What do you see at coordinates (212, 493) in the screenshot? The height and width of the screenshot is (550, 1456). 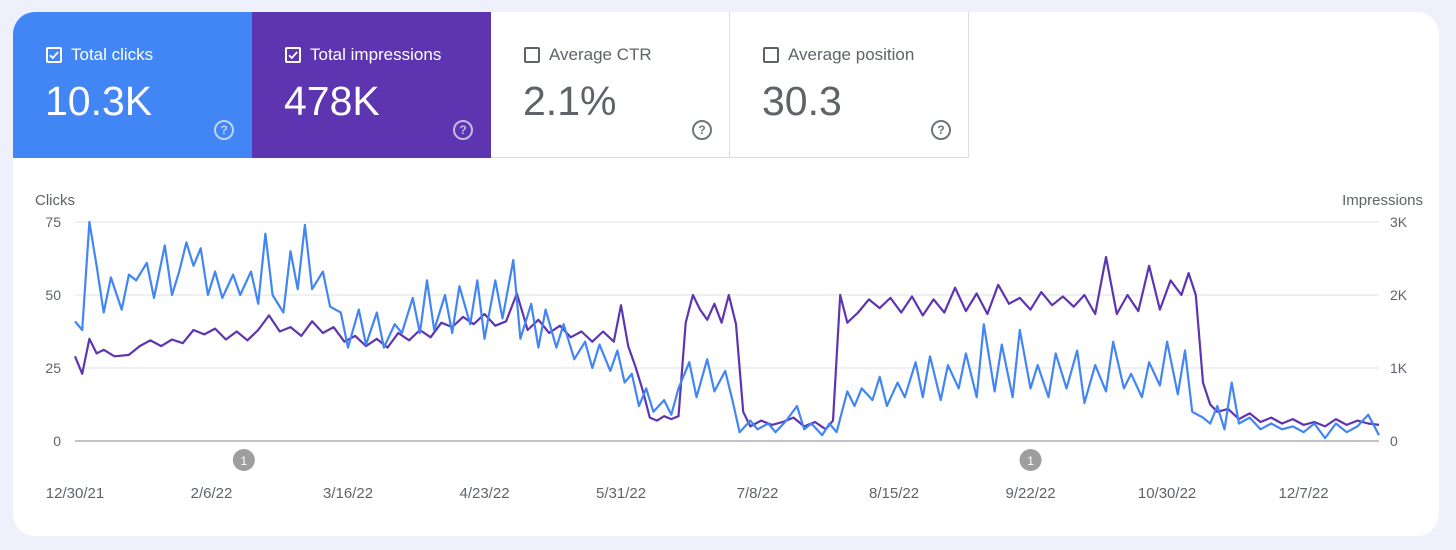 I see `x-tick-label: 2/6/22` at bounding box center [212, 493].